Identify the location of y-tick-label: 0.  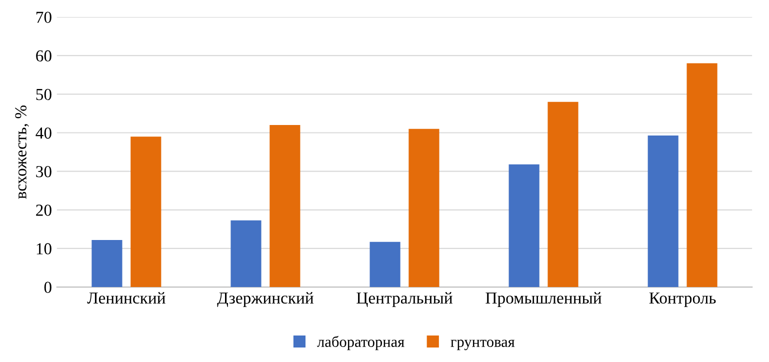
(48, 288).